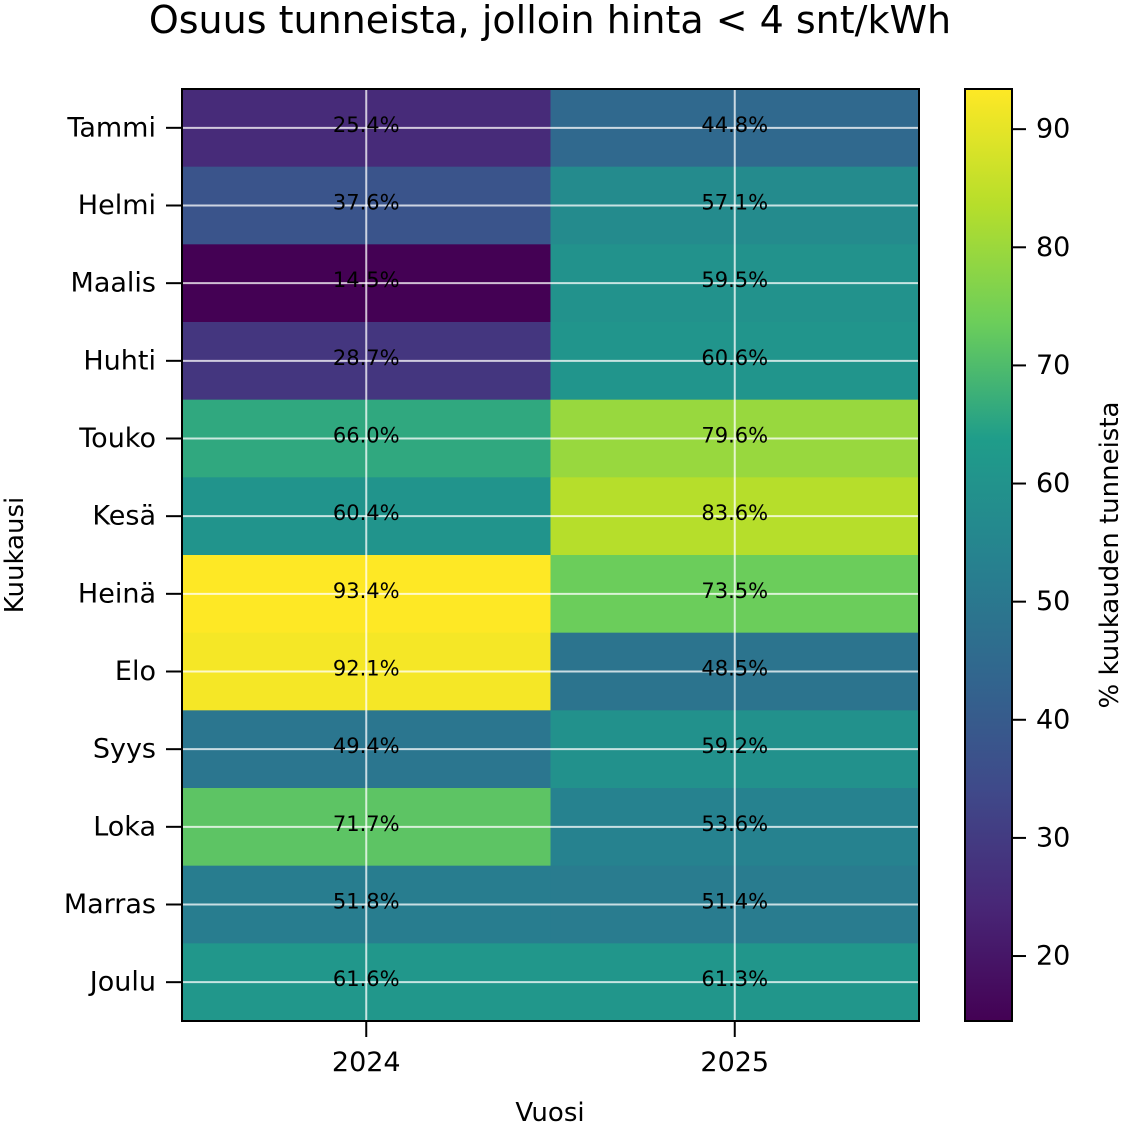  What do you see at coordinates (366, 125) in the screenshot?
I see `cell-value-label: 25.4%` at bounding box center [366, 125].